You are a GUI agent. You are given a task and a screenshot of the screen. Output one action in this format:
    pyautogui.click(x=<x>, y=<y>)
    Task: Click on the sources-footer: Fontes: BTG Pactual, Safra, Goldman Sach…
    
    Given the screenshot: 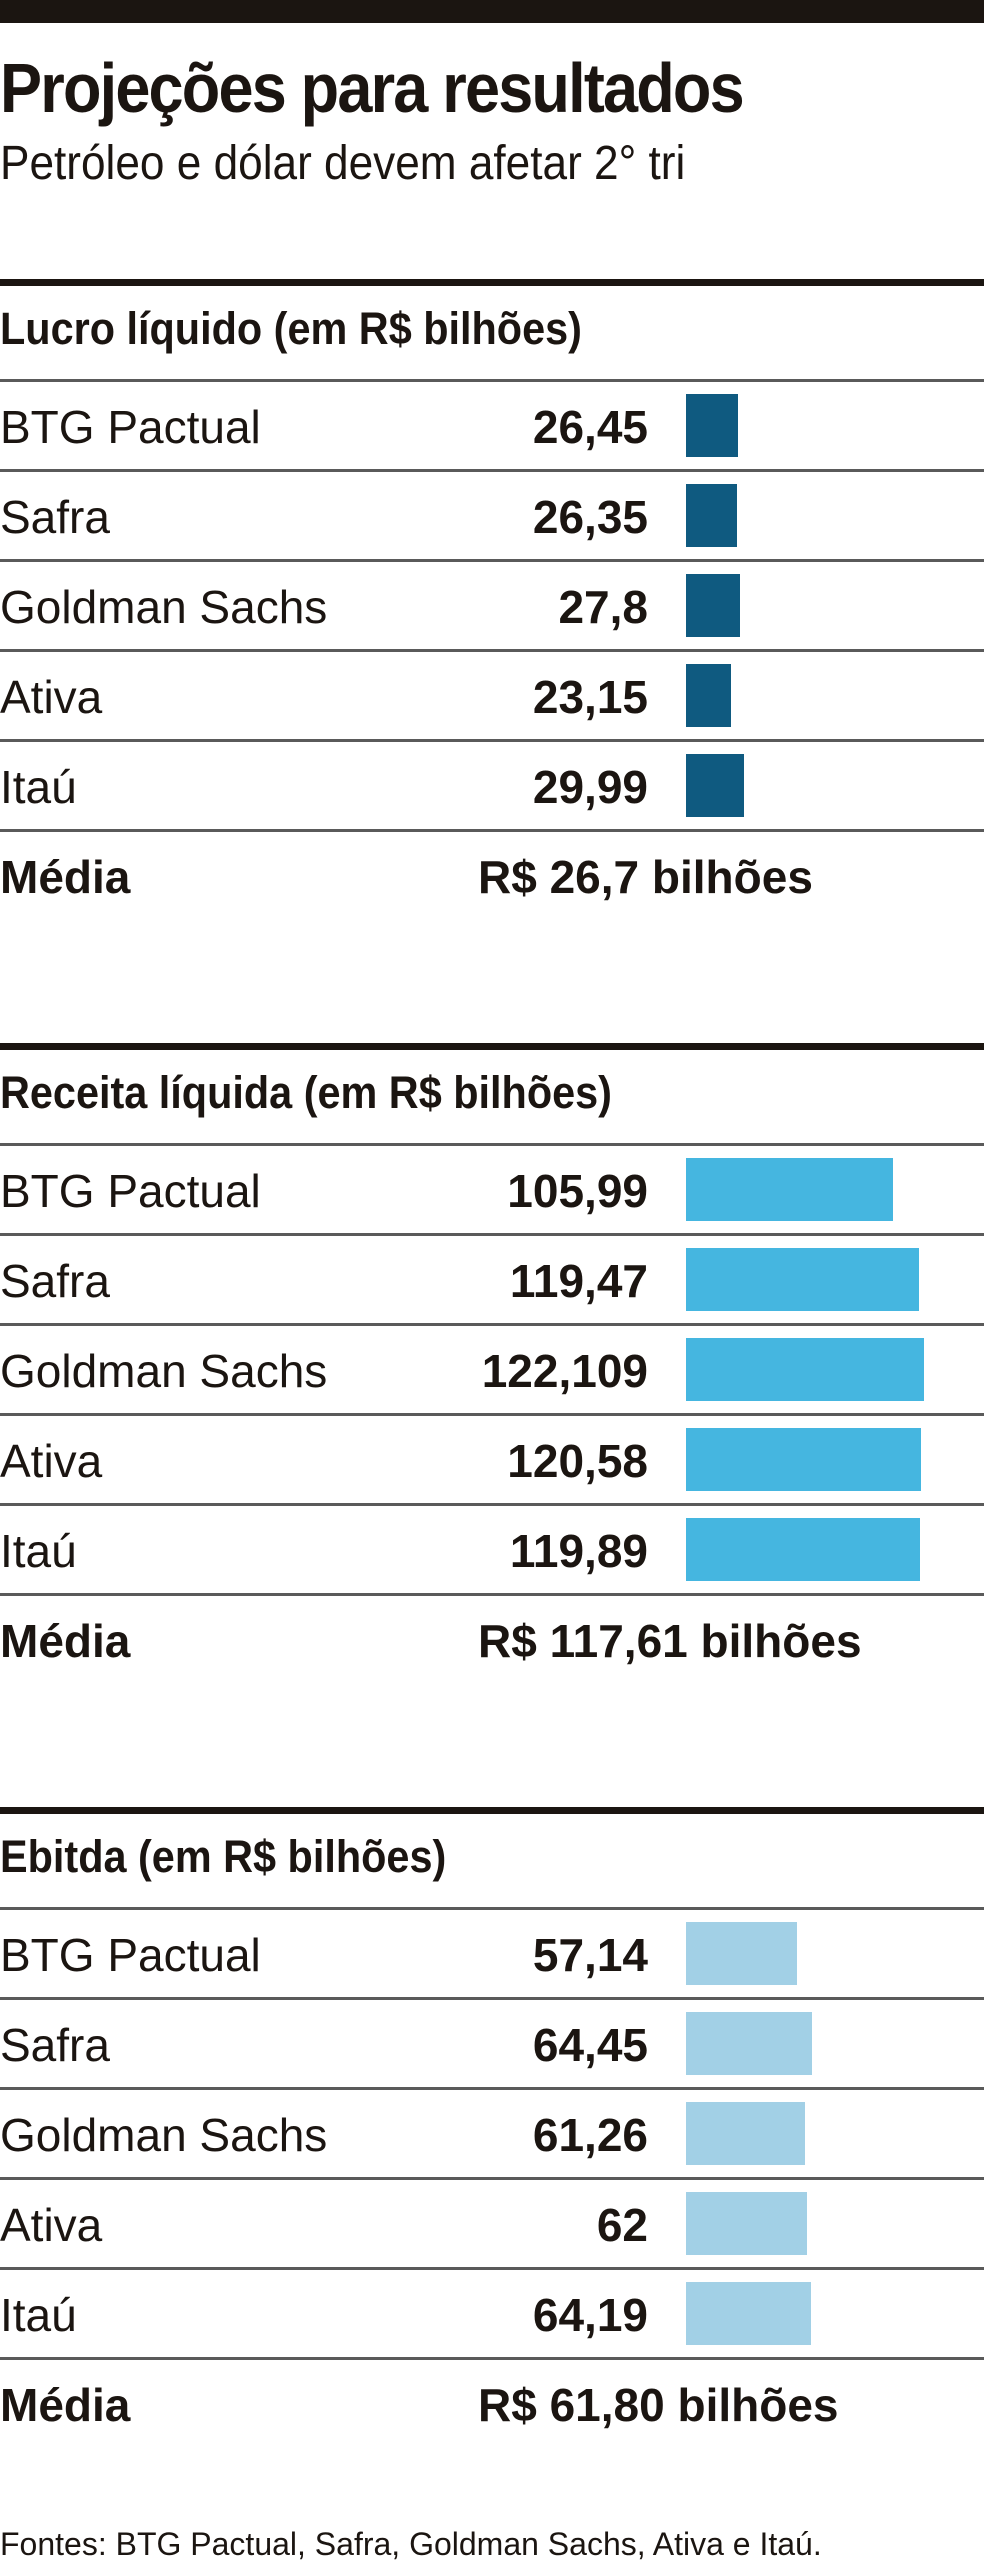 What is the action you would take?
    pyautogui.click(x=411, y=2544)
    